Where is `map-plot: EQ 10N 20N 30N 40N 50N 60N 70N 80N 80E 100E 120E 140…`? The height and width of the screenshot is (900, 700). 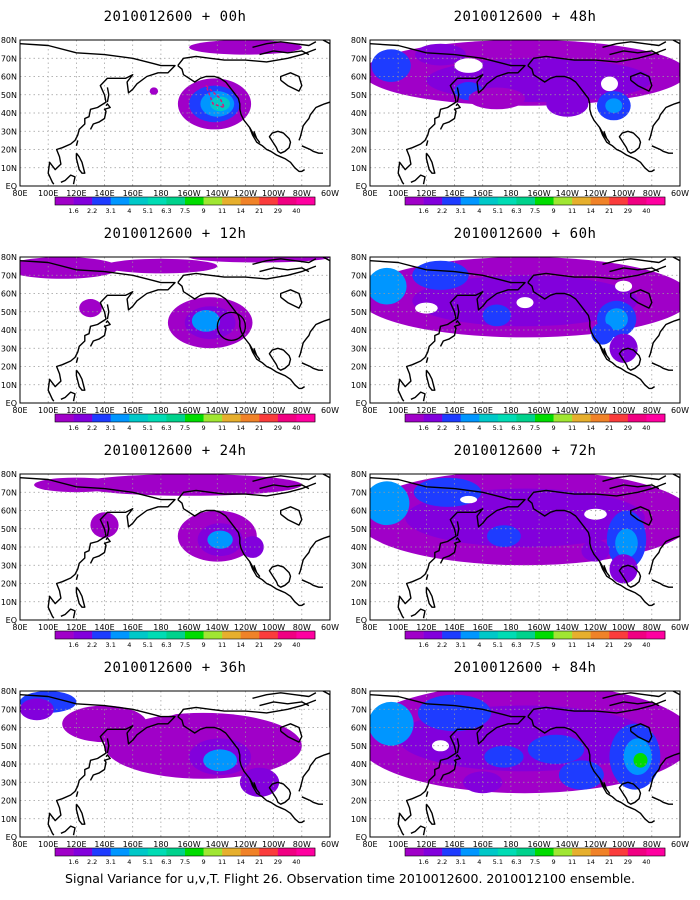 map-plot: EQ 10N 20N 30N 40N 50N 60N 70N 80N 80E 100E 120E 140… is located at coordinates (170, 342).